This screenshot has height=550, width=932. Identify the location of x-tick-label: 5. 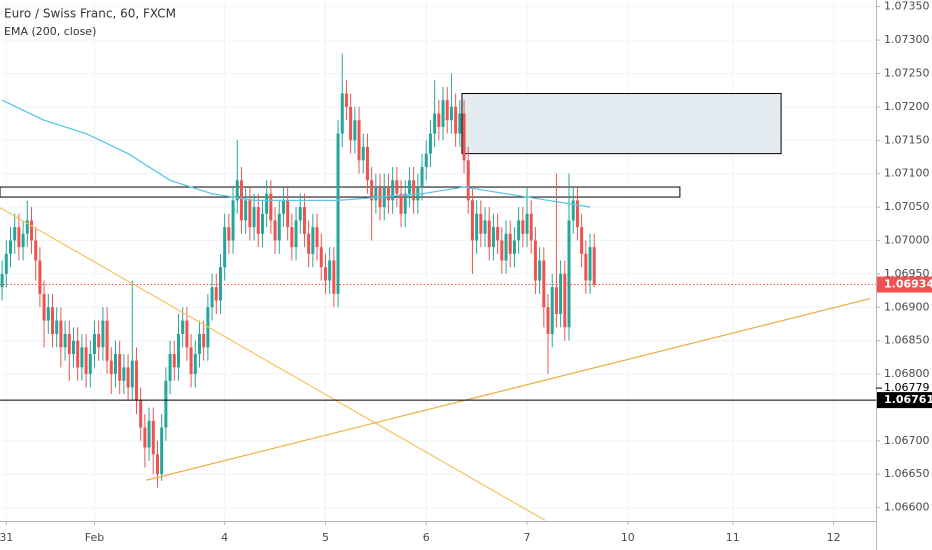
(325, 537).